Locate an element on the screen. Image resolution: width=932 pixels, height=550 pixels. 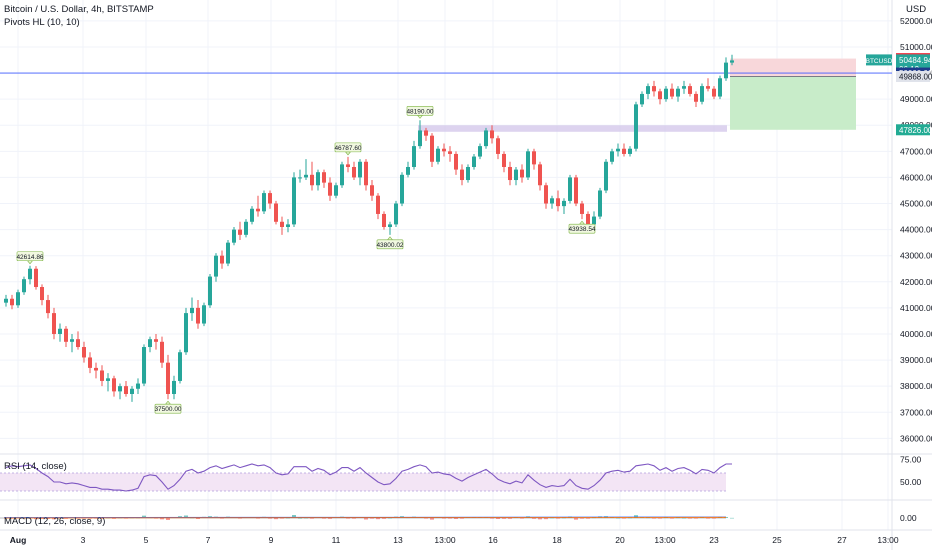
x-tick-label: 18 is located at coordinates (557, 540).